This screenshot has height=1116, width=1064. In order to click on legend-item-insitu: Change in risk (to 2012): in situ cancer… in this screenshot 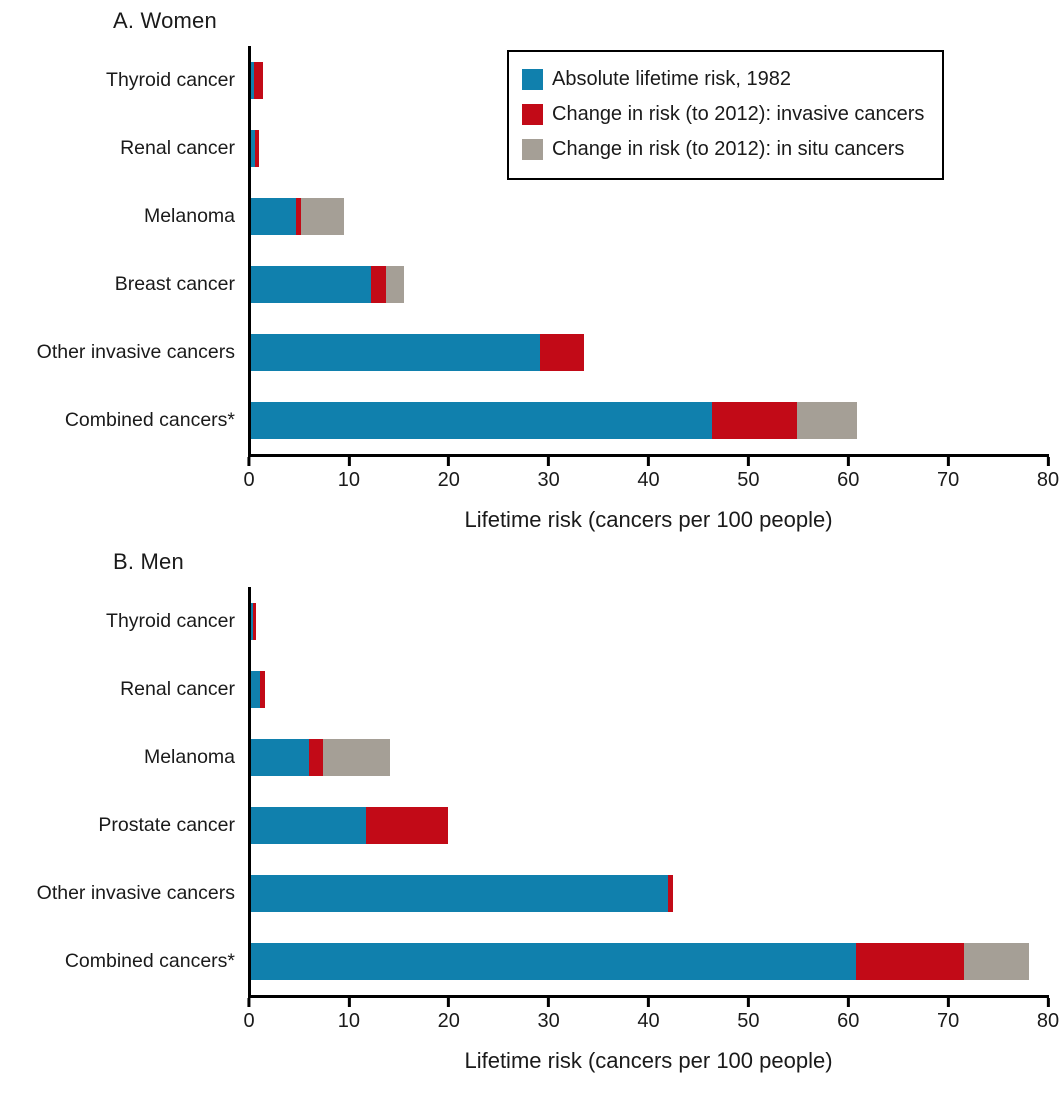, I will do `click(723, 149)`.